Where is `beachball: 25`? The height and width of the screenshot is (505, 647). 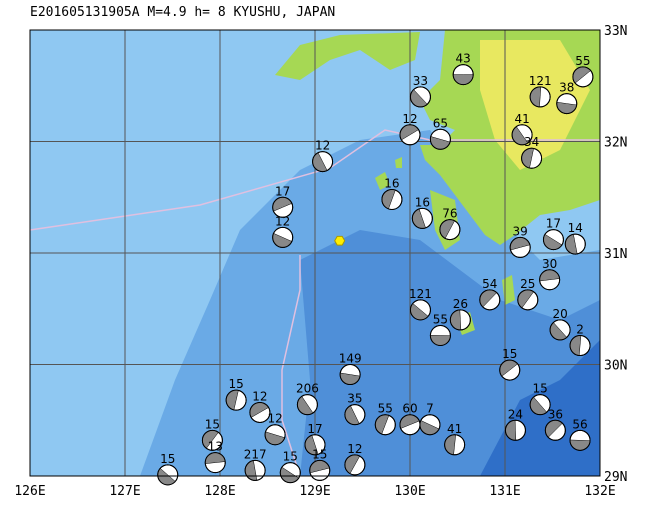
beachball: 25 is located at coordinates (528, 294).